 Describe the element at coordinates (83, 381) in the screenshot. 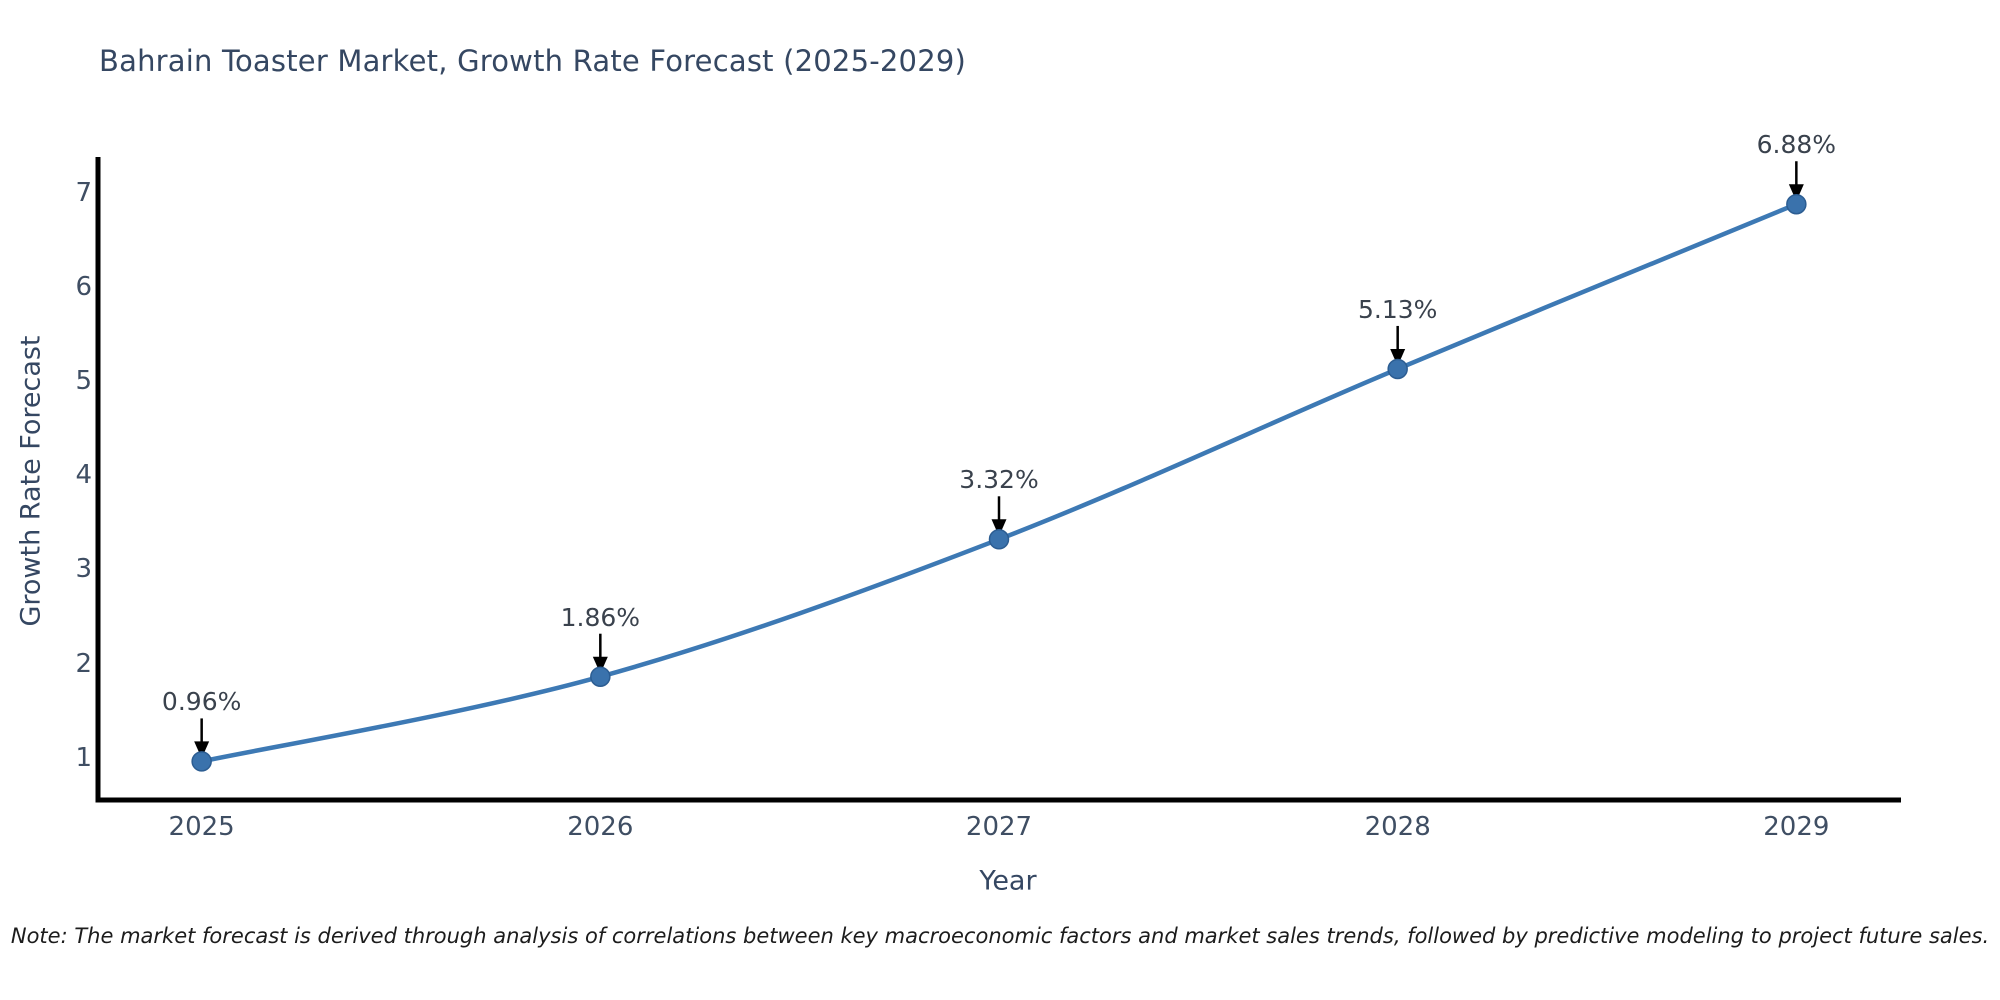

I see `y-tick-label: 5` at that location.